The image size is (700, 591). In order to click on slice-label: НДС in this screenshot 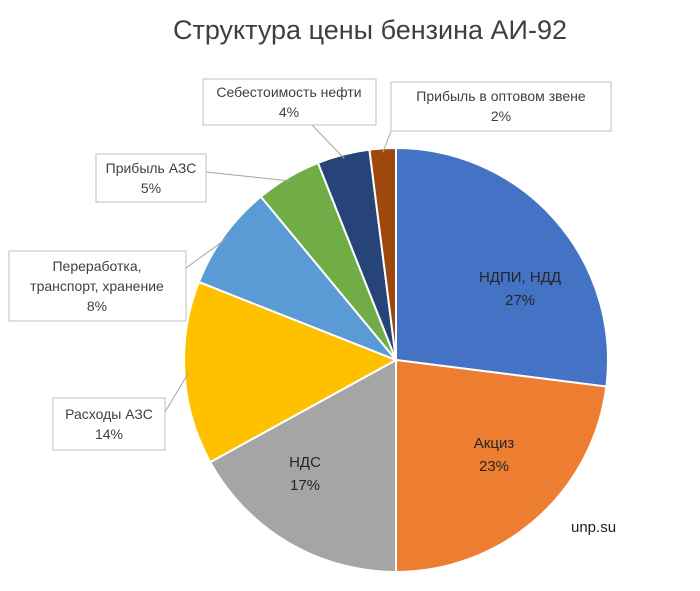, I will do `click(305, 462)`.